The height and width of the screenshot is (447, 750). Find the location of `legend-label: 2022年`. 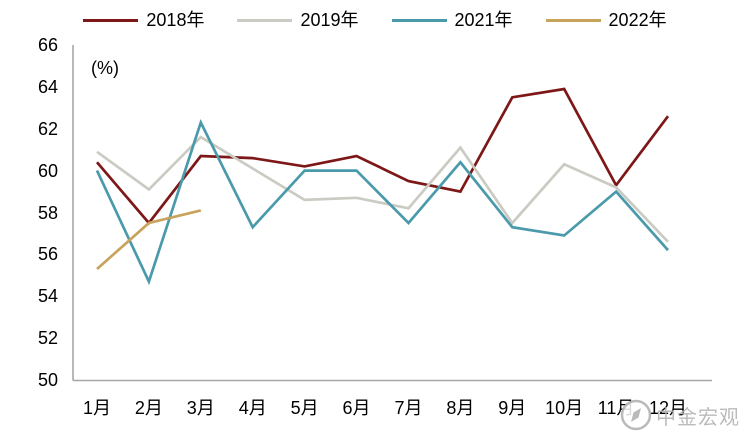

legend-label: 2022年 is located at coordinates (637, 20).